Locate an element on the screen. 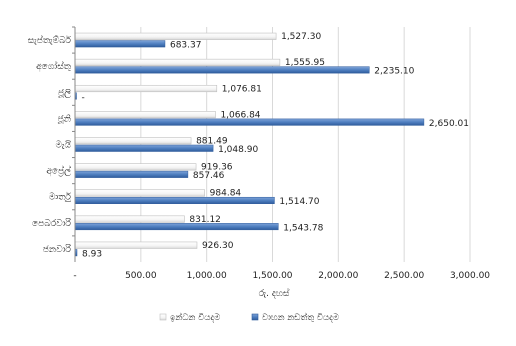  legend: ඉන්ධන වියදම වාහන නඩත්තු වියදම is located at coordinates (249, 317).